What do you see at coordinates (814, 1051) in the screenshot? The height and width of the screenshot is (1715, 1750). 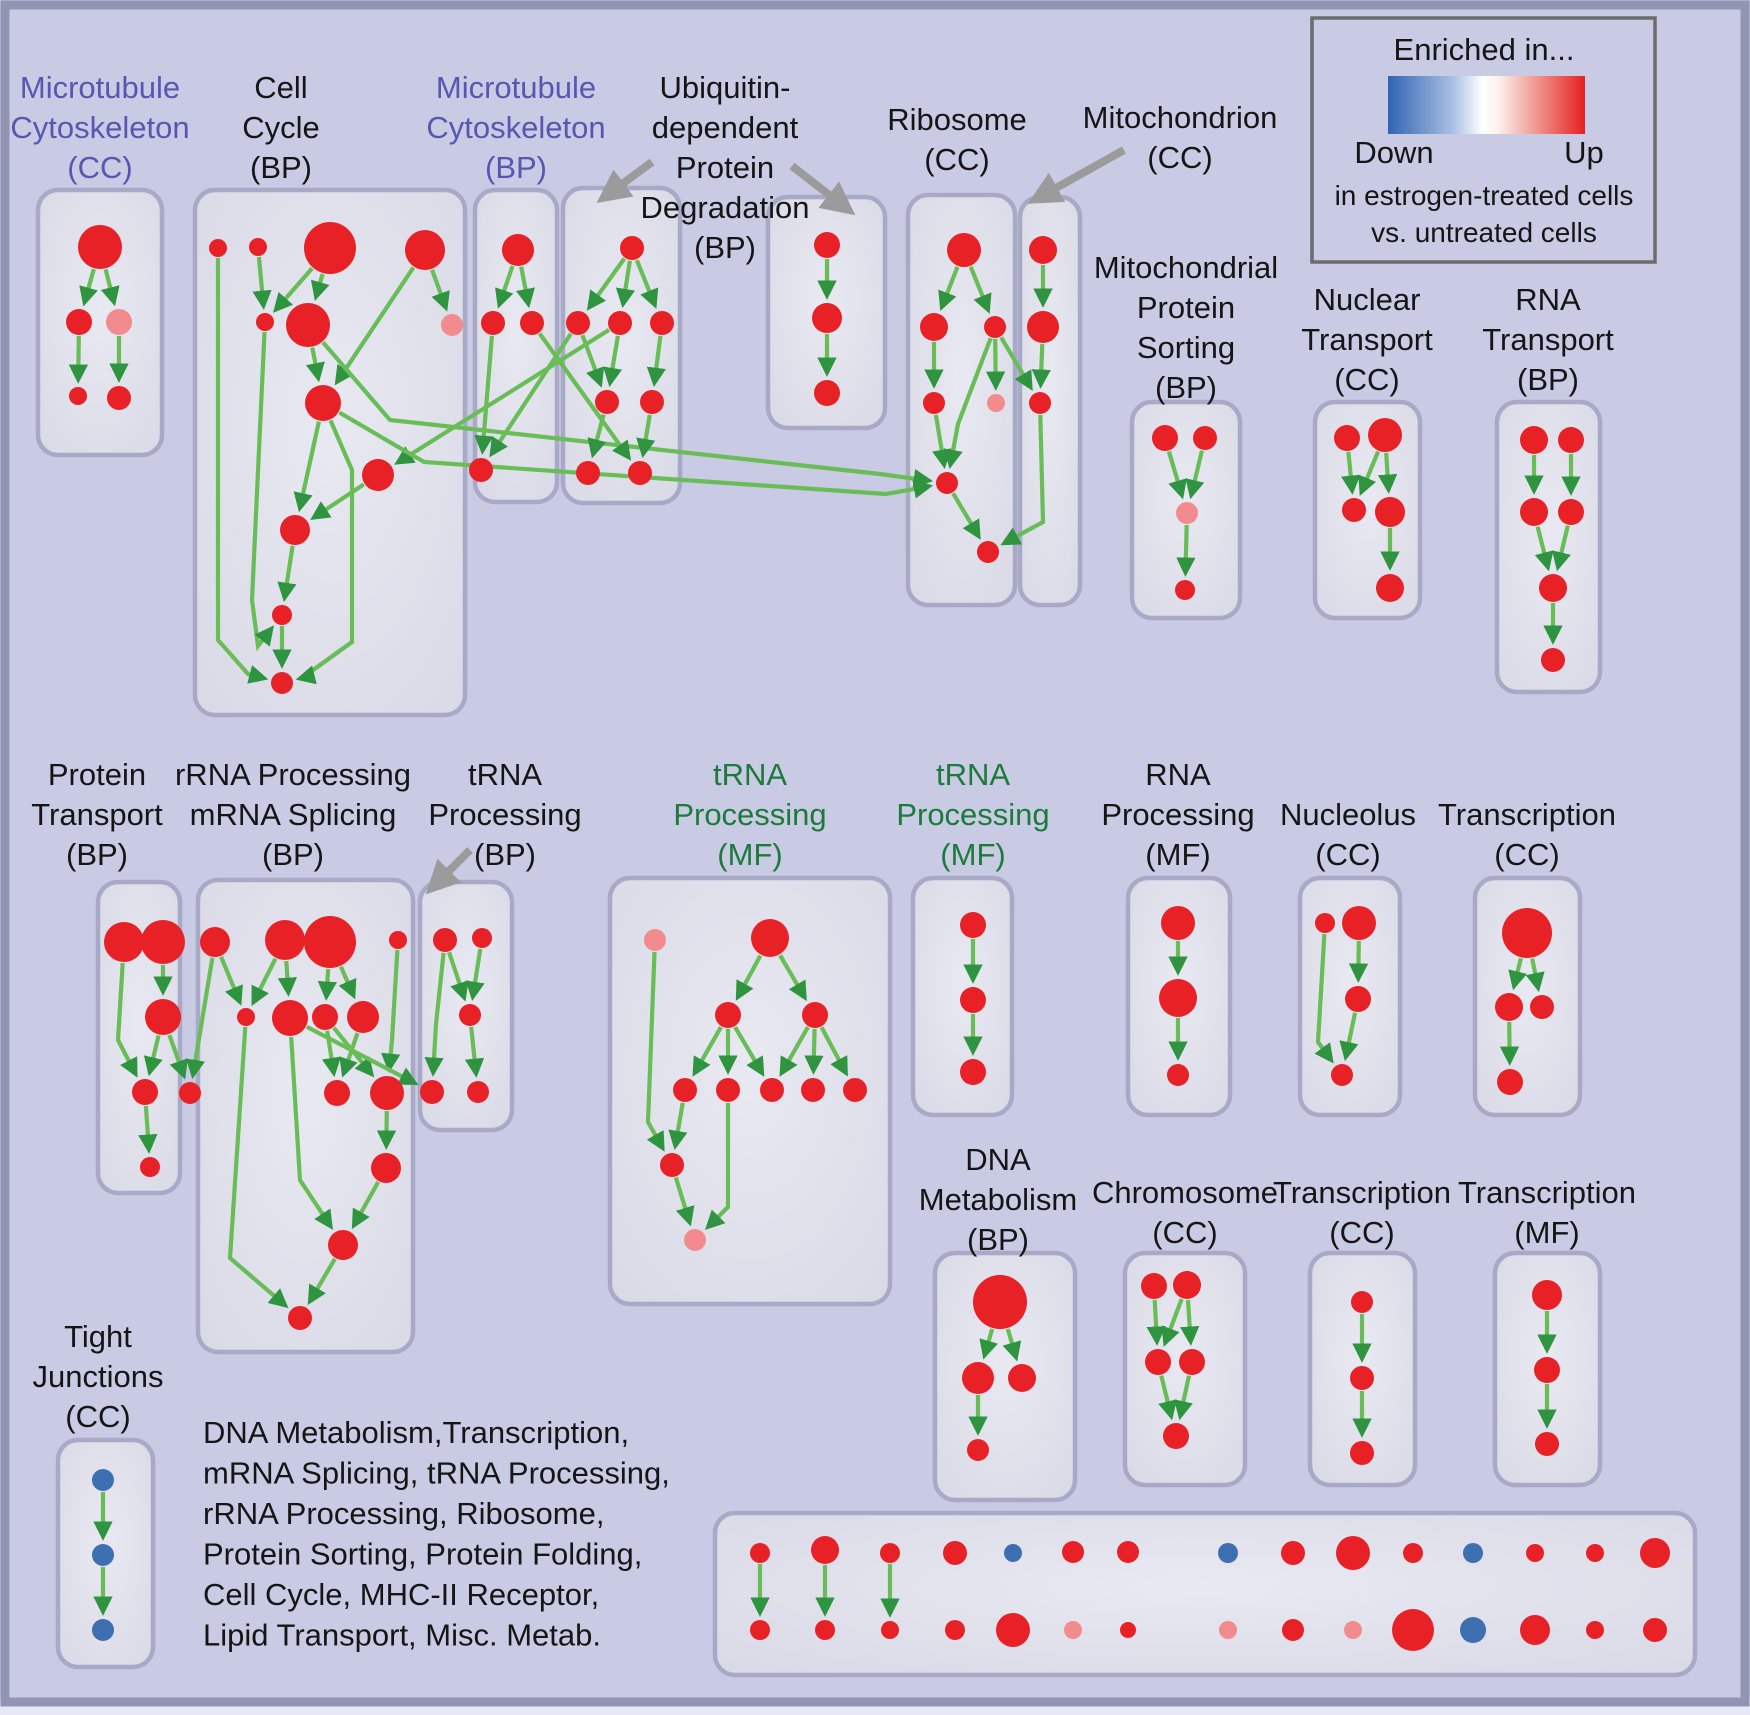 I see `edge-nn4-nn8` at bounding box center [814, 1051].